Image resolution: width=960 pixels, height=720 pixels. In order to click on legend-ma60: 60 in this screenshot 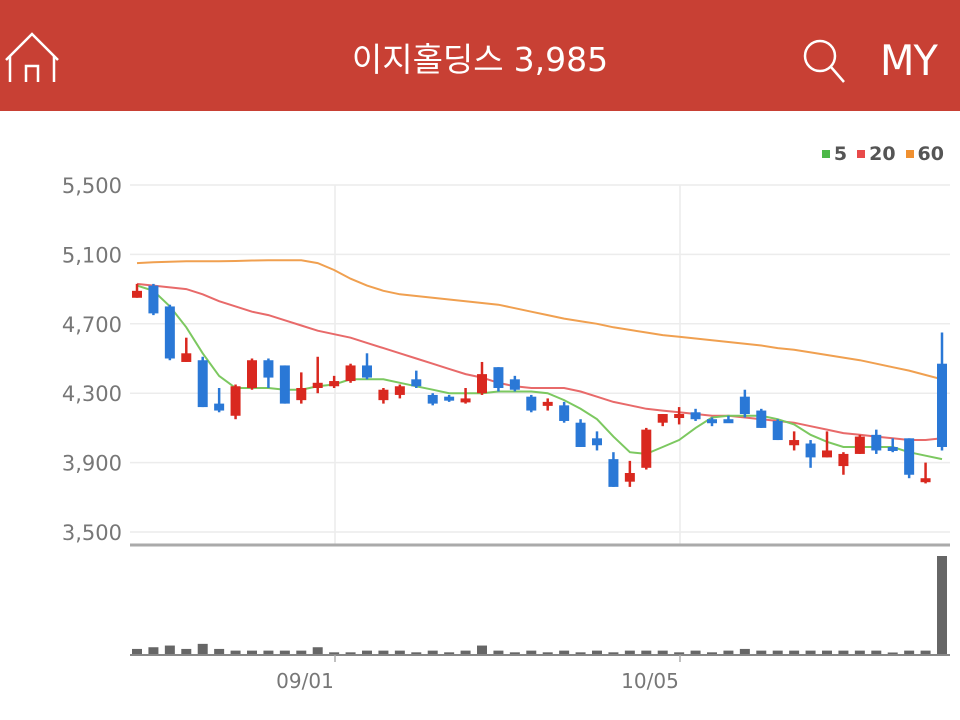, I will do `click(924, 154)`.